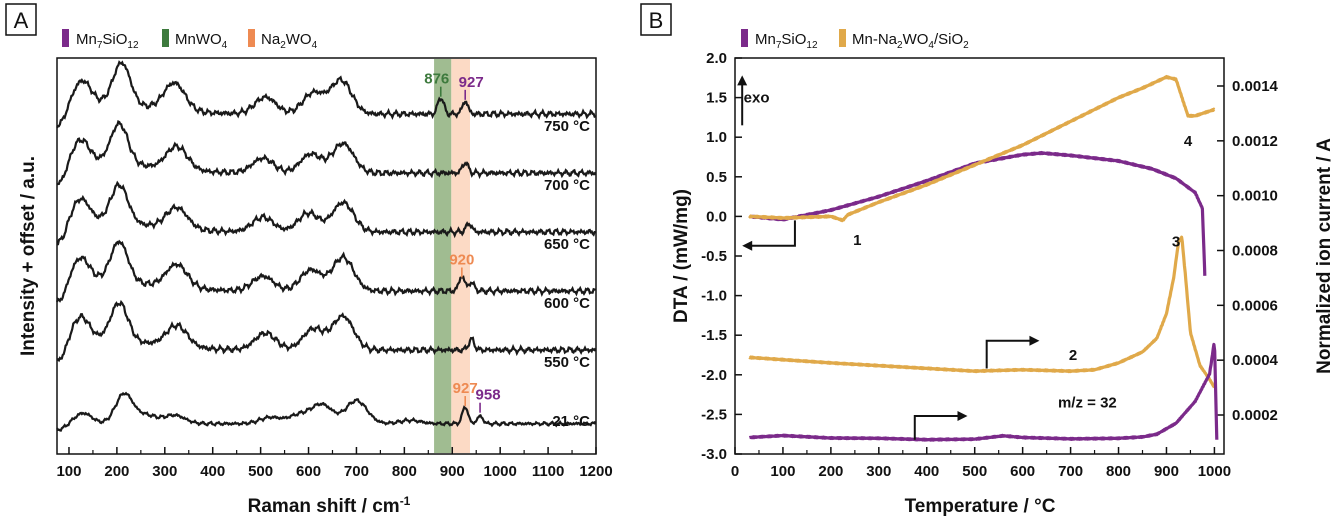  I want to click on a-xtick-label: 1200, so click(595, 471).